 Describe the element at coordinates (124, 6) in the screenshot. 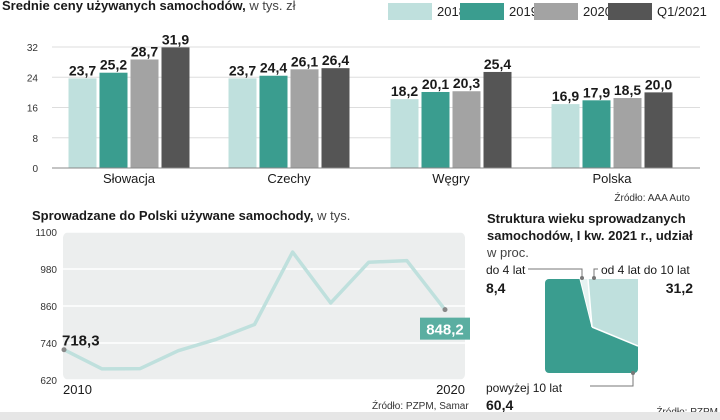

I see `chart1-title-text: Średnie ceny używanych samochodów,` at that location.